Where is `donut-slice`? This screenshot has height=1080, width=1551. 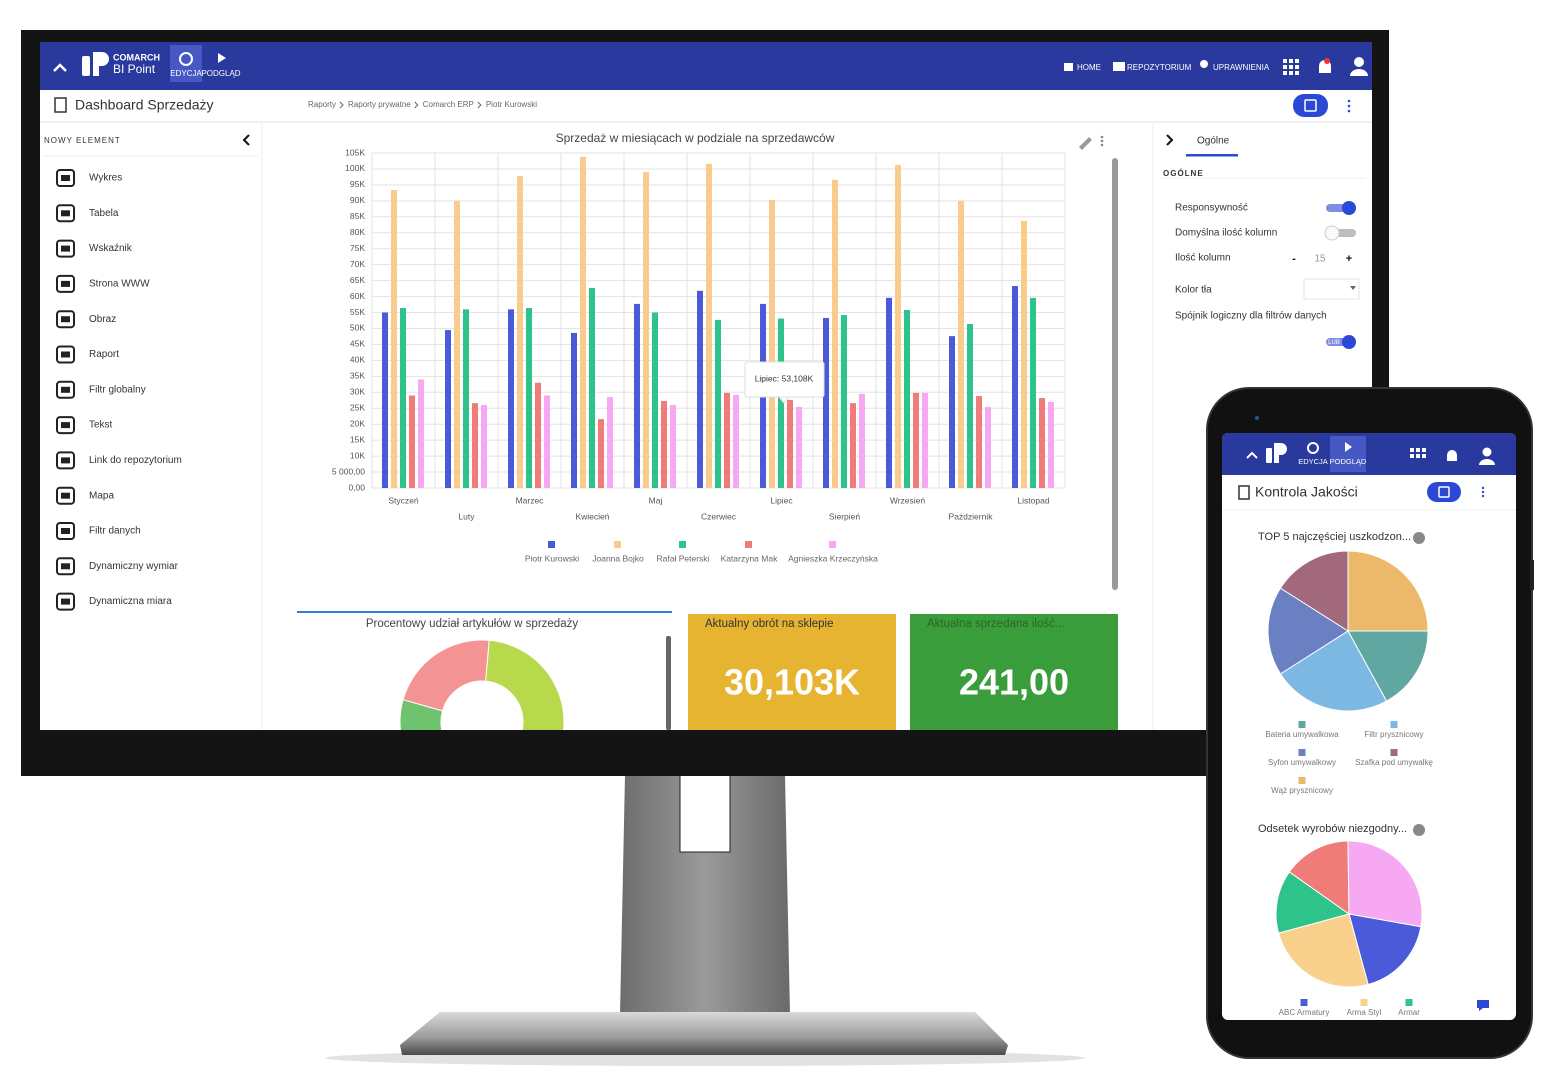 donut-slice is located at coordinates (525, 689).